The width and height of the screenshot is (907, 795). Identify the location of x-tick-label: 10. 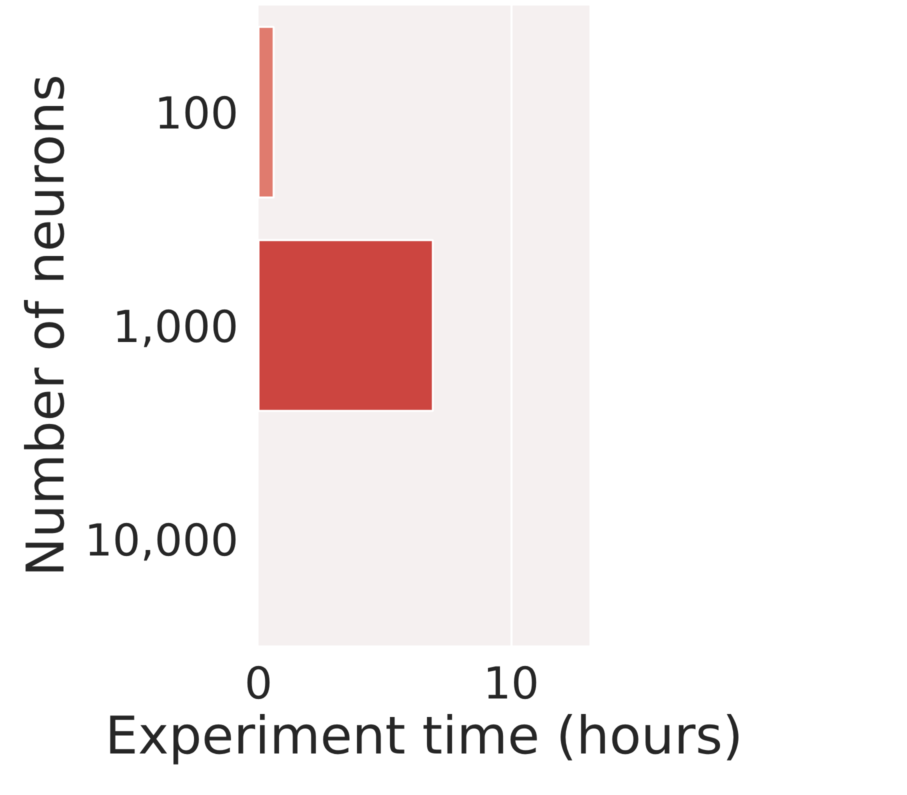
(511, 684).